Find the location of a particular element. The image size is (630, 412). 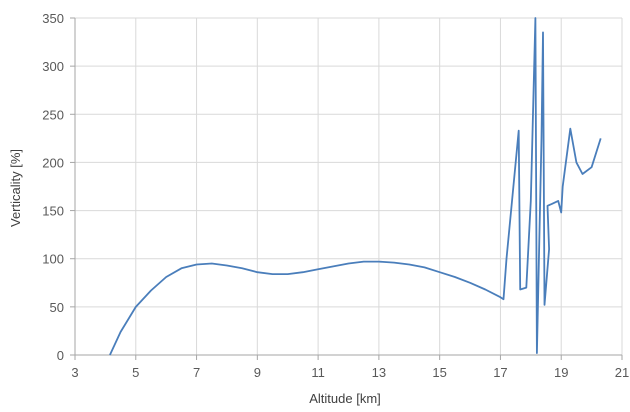

x-tick-label: 17 is located at coordinates (500, 372).